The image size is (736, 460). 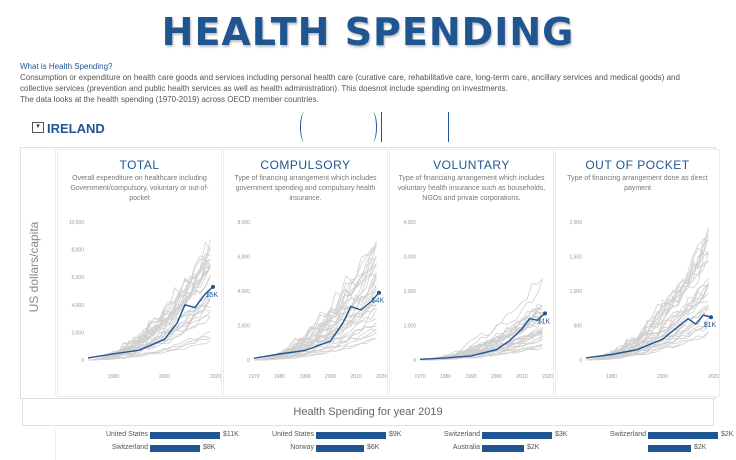 I want to click on bar-row: Switzerland $8K, so click(x=138, y=448).